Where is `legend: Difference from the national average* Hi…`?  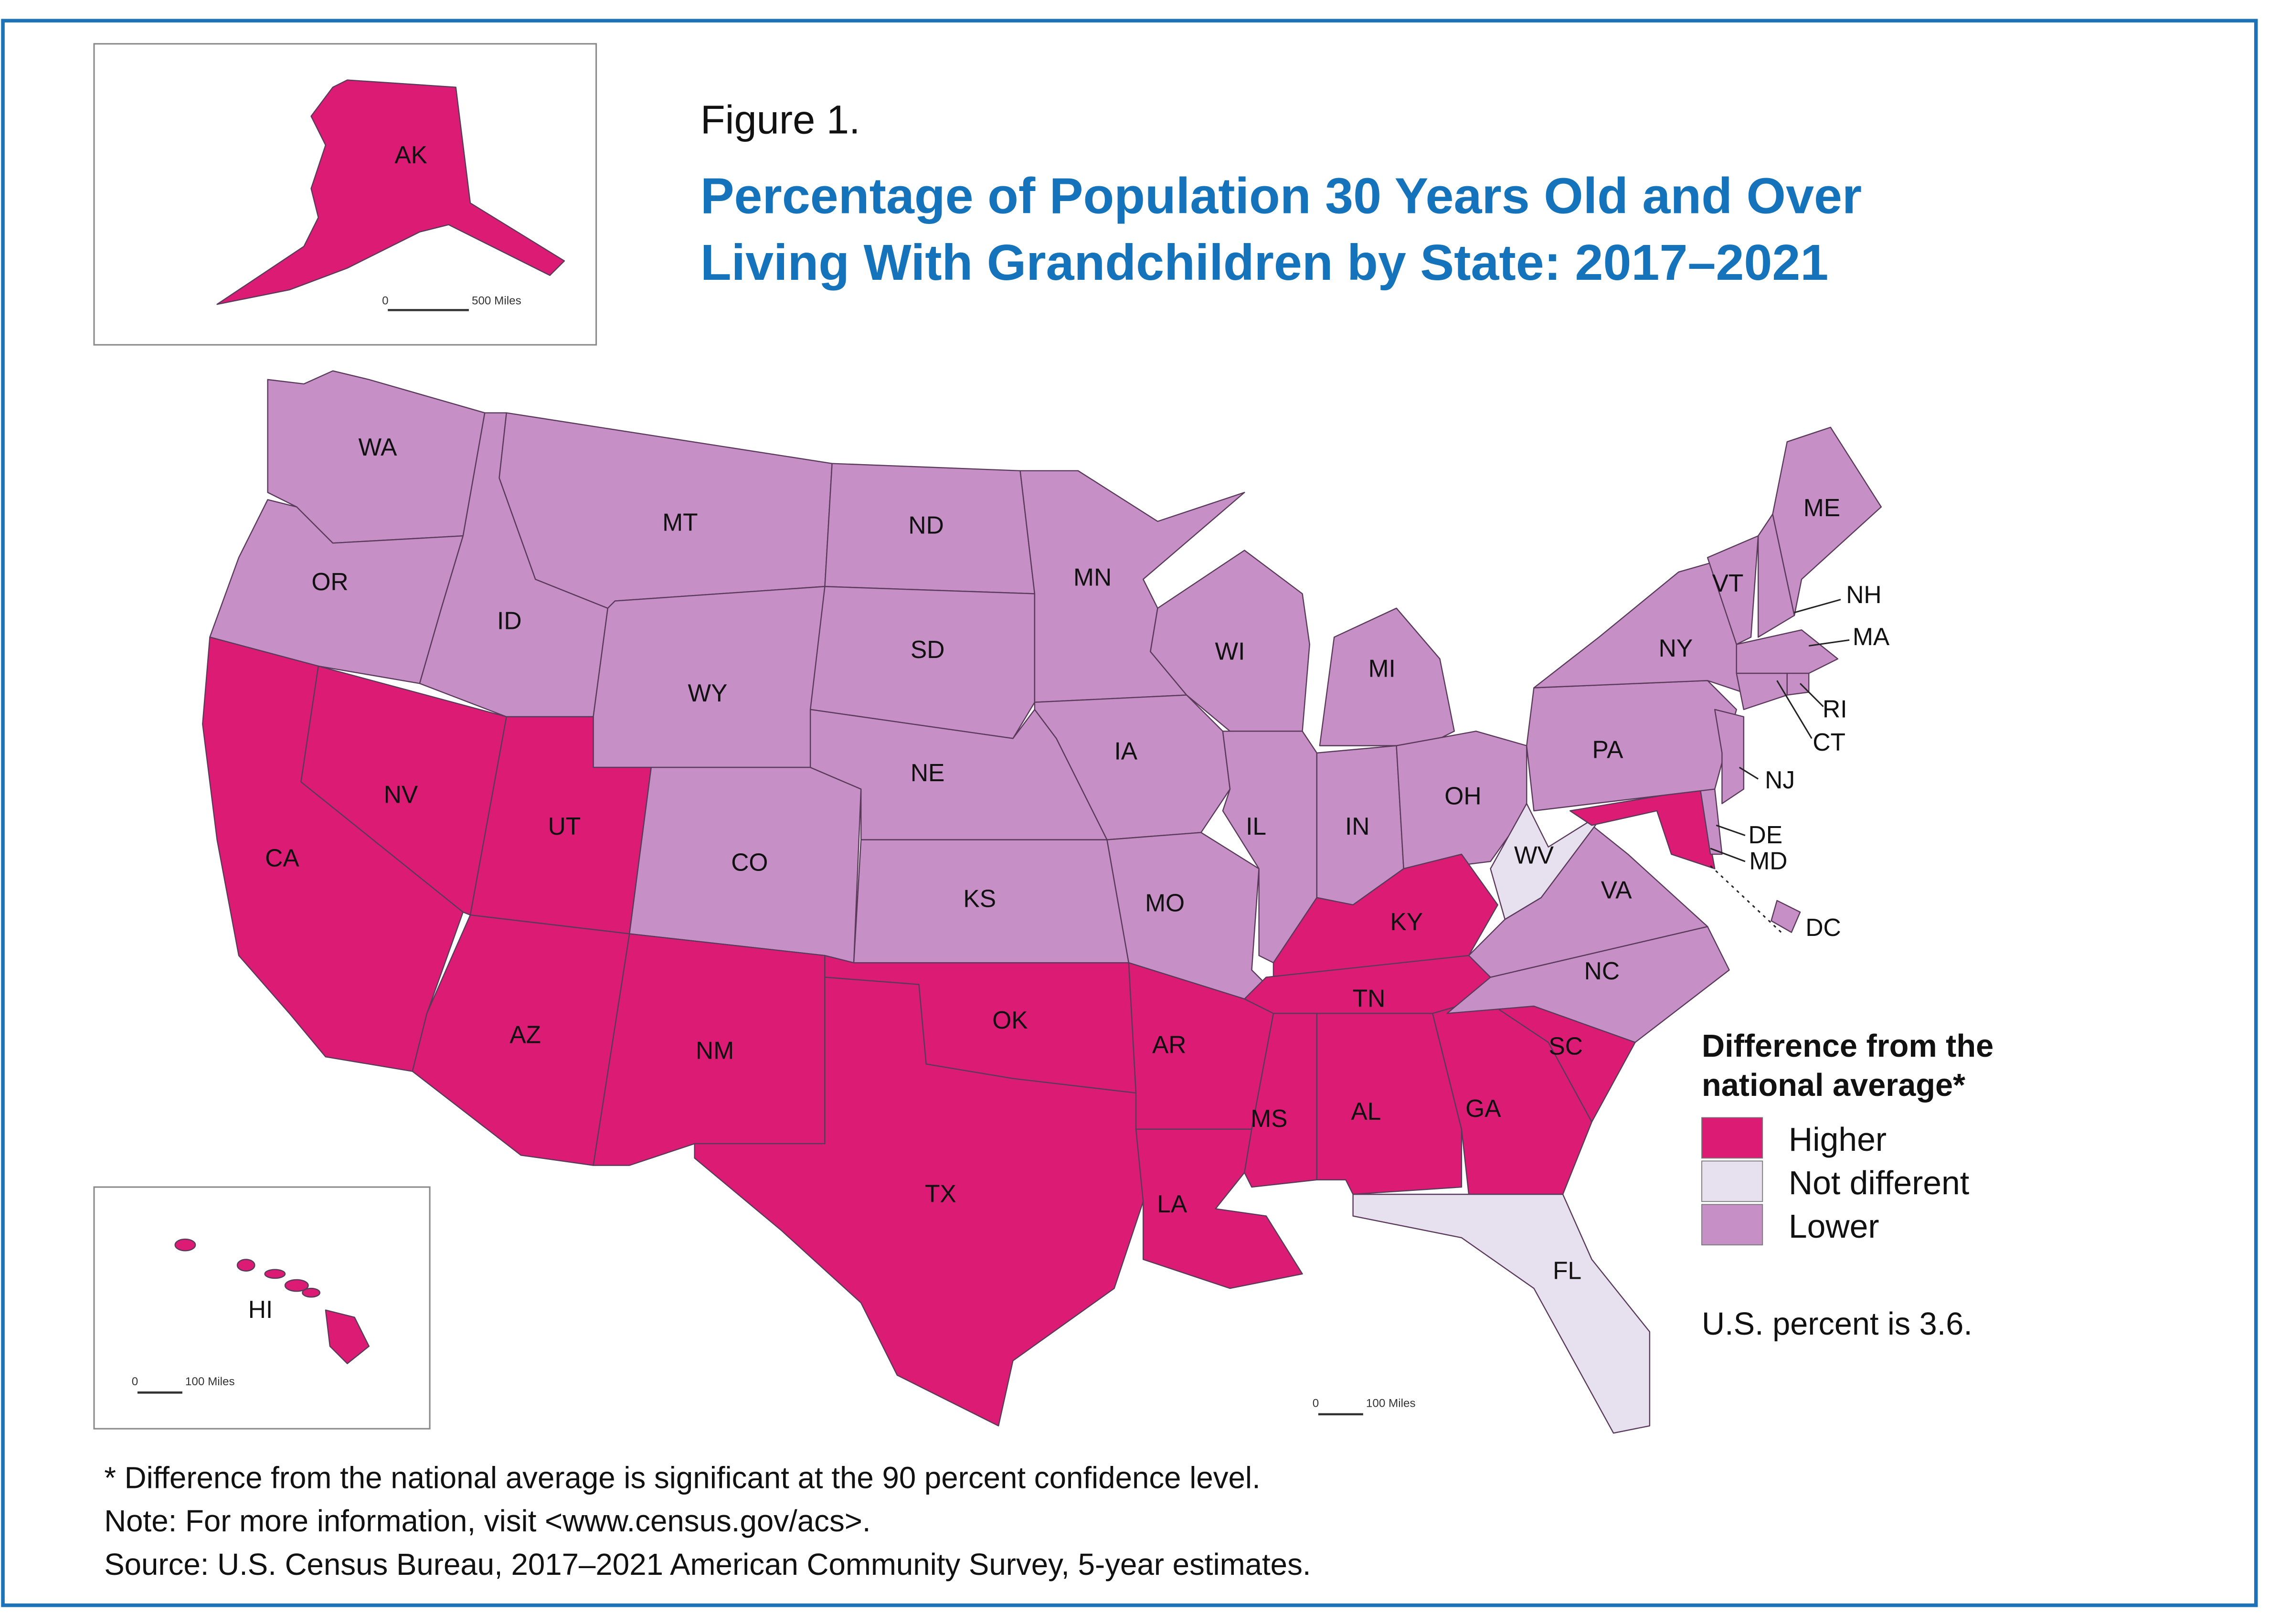
legend: Difference from the national average* Hi… is located at coordinates (1847, 1185).